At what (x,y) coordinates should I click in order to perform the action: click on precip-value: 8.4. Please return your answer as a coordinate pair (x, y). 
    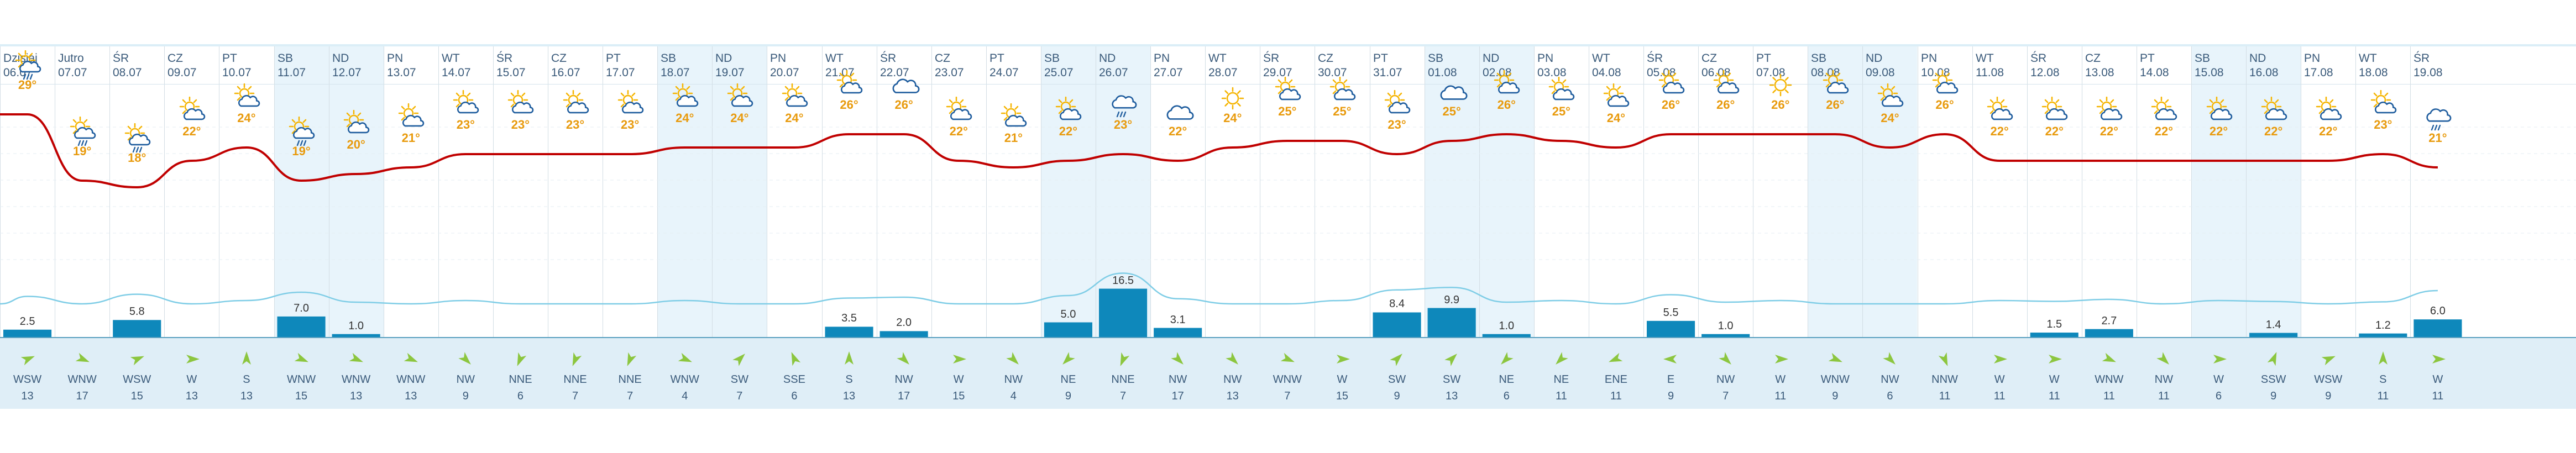
    Looking at the image, I should click on (1397, 304).